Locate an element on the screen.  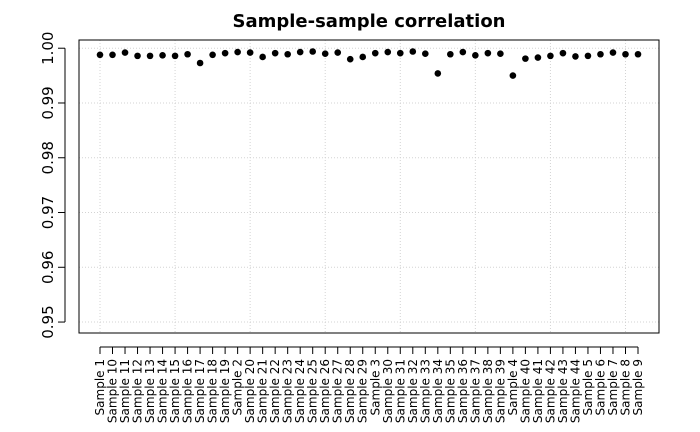
x-tick-label: Sample 9 is located at coordinates (638, 387).